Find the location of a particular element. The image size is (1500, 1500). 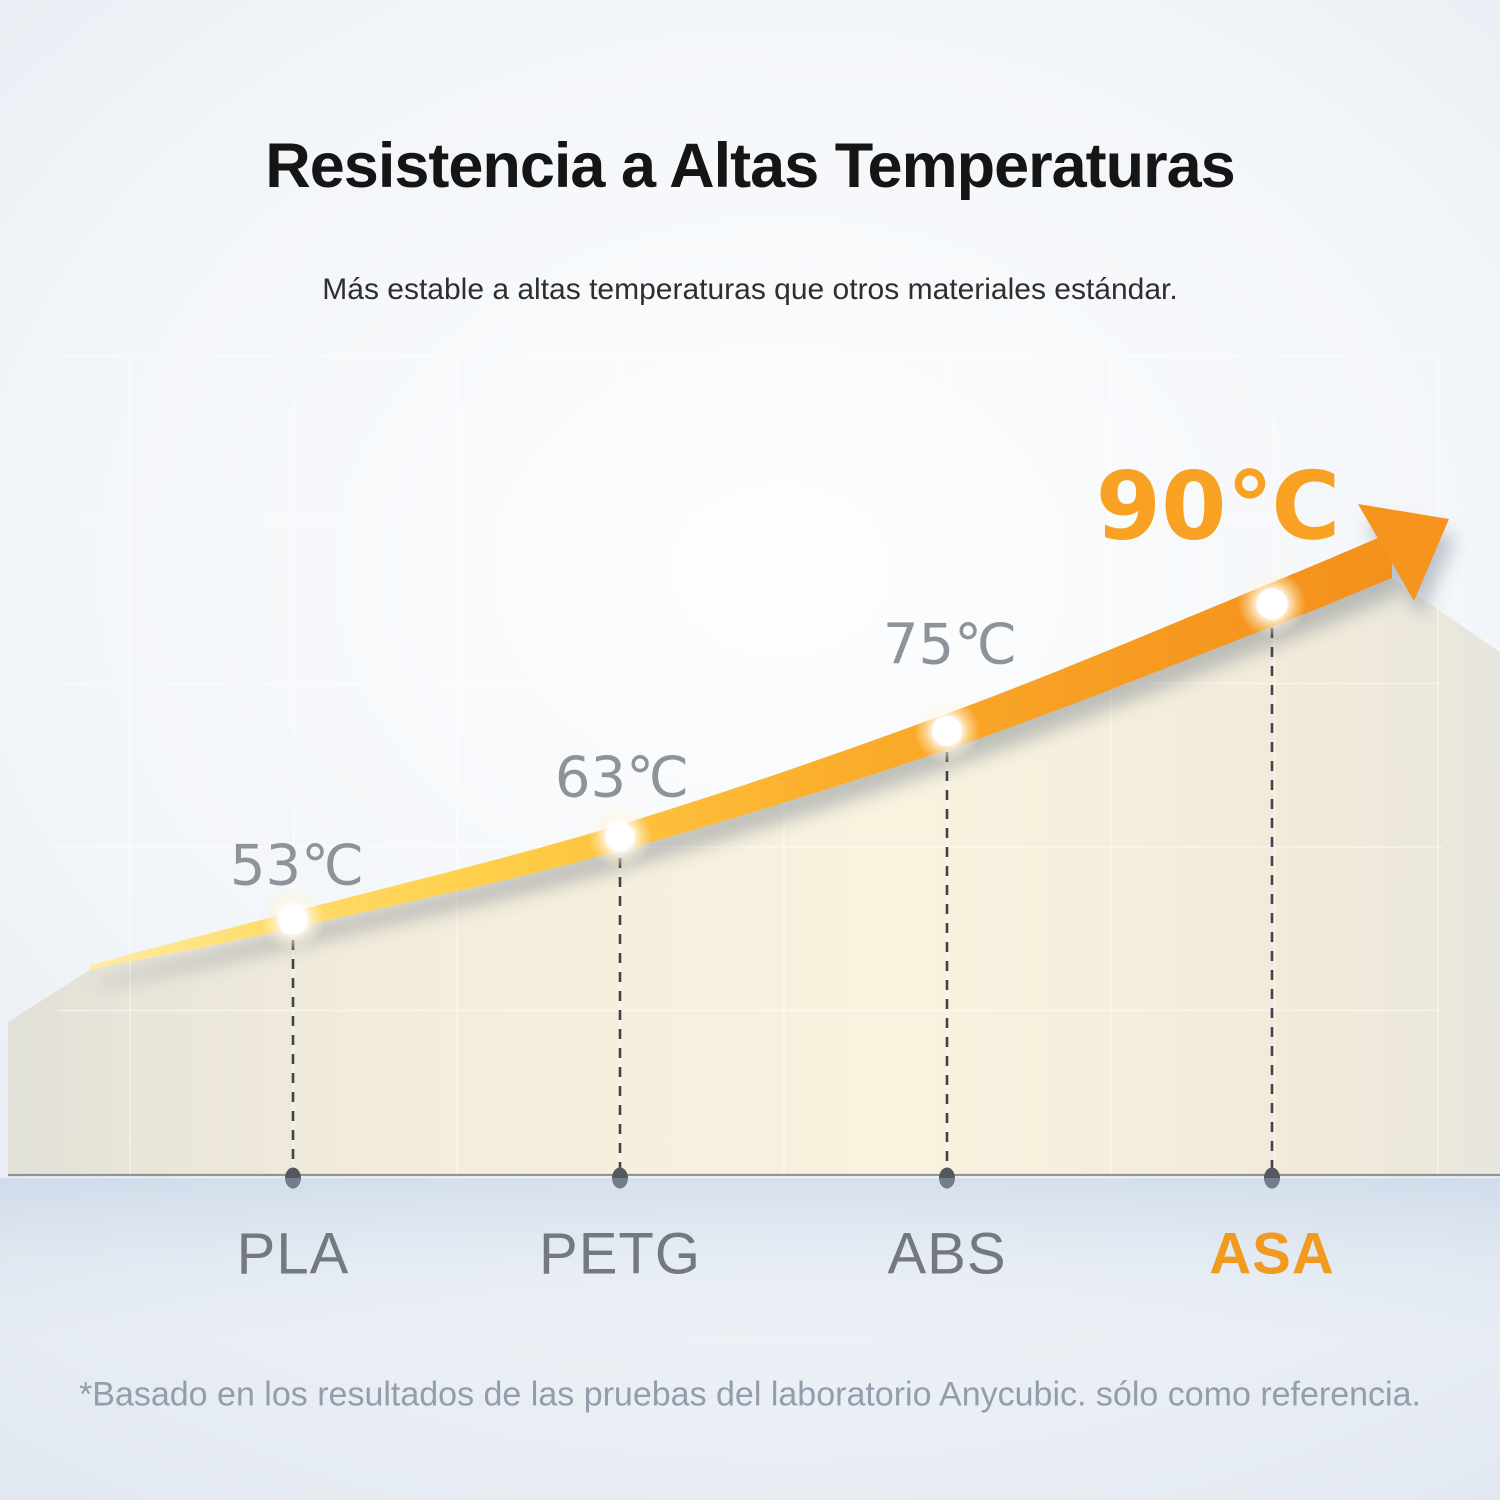

page-title: Resistencia a Altas Temperaturas is located at coordinates (750, 166).